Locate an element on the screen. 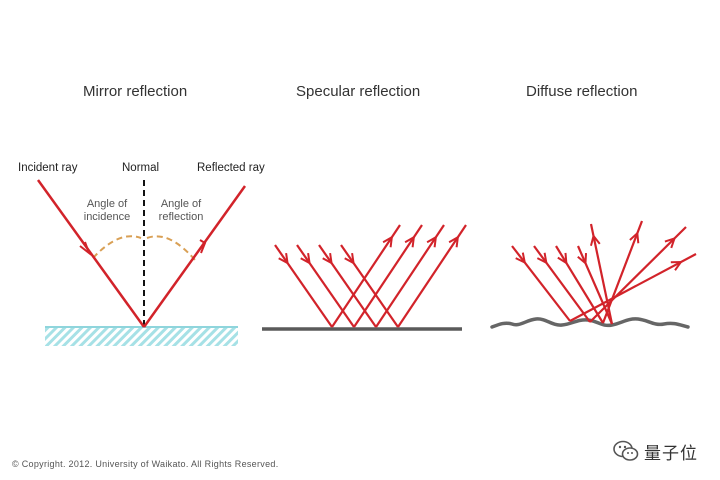 The image size is (720, 480). reflected-ray is located at coordinates (194, 256).